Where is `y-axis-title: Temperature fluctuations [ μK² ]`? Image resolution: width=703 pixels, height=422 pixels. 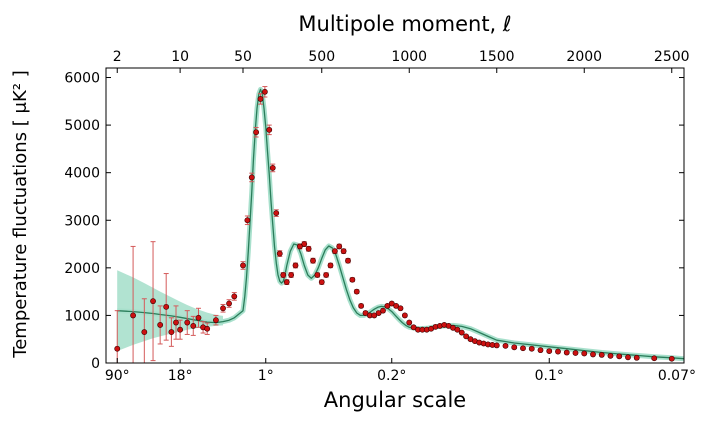
y-axis-title: Temperature fluctuations [ μK² ] is located at coordinates (20, 214).